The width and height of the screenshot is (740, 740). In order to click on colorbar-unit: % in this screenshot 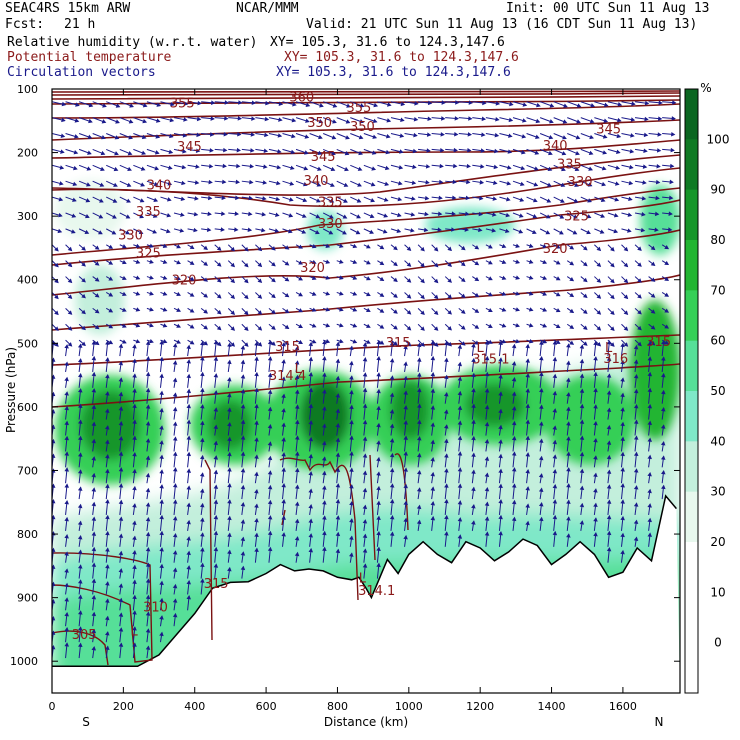, I will do `click(705, 88)`.